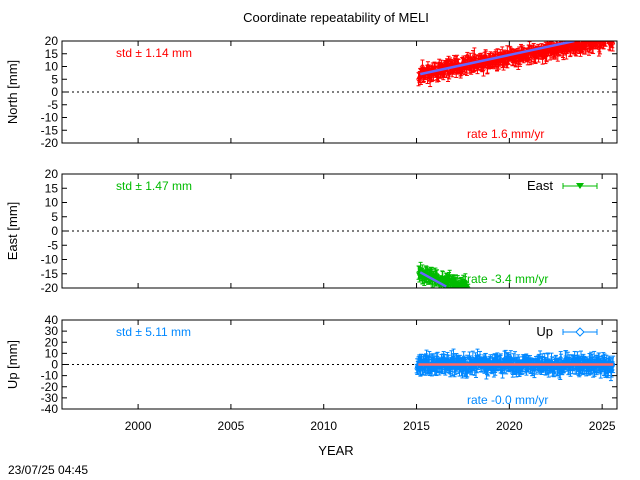 This screenshot has width=640, height=480. What do you see at coordinates (52, 174) in the screenshot?
I see `east-y-tick-label: 20` at bounding box center [52, 174].